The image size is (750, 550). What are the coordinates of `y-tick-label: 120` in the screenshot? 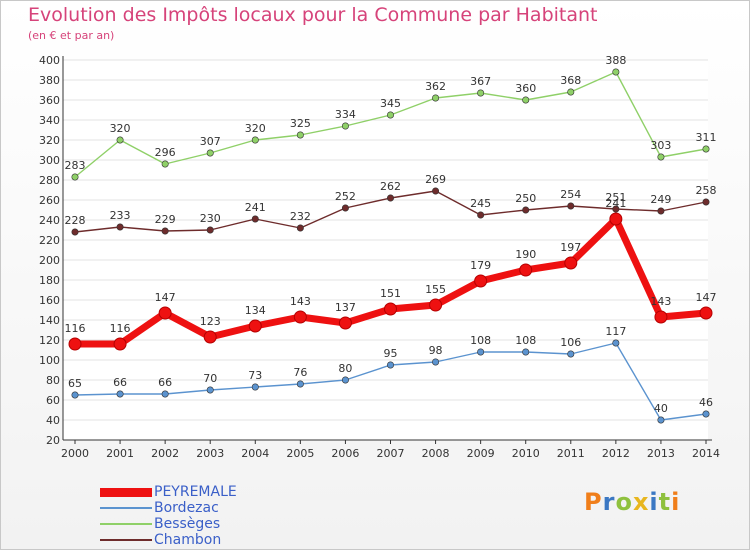 It's located at (49, 340).